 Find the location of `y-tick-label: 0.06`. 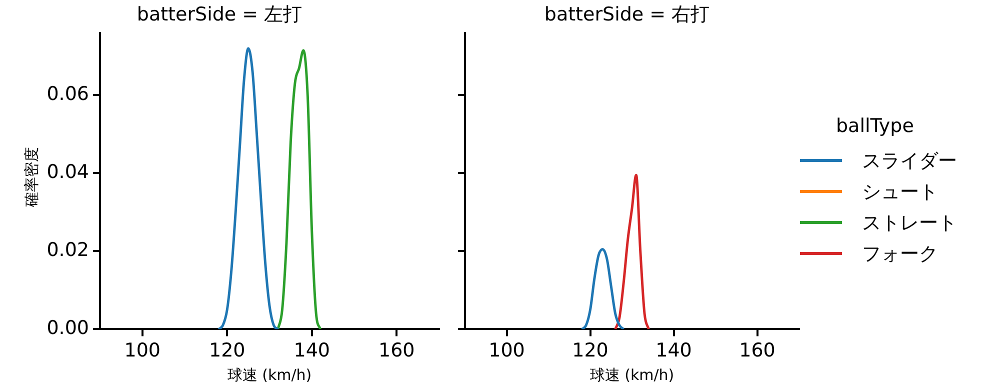

y-tick-label: 0.06 is located at coordinates (67, 94).